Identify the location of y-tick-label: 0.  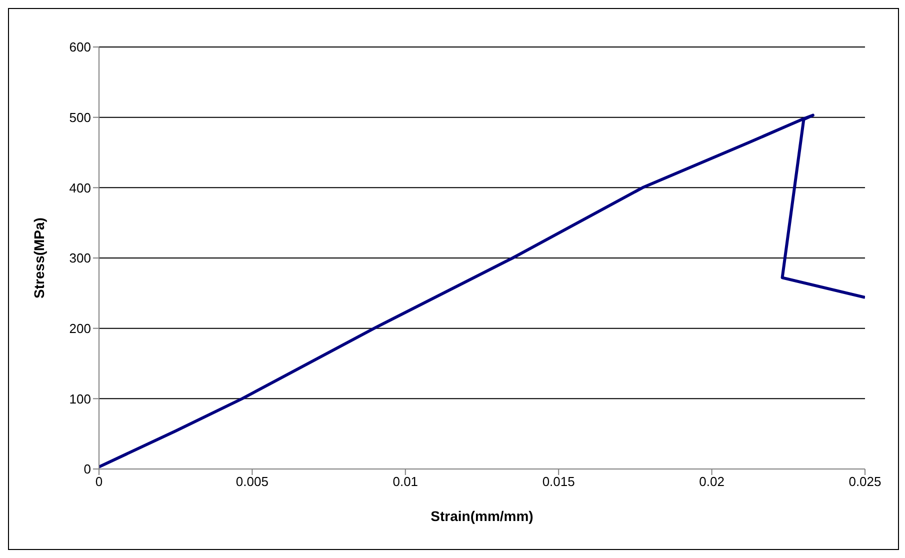
(87, 469).